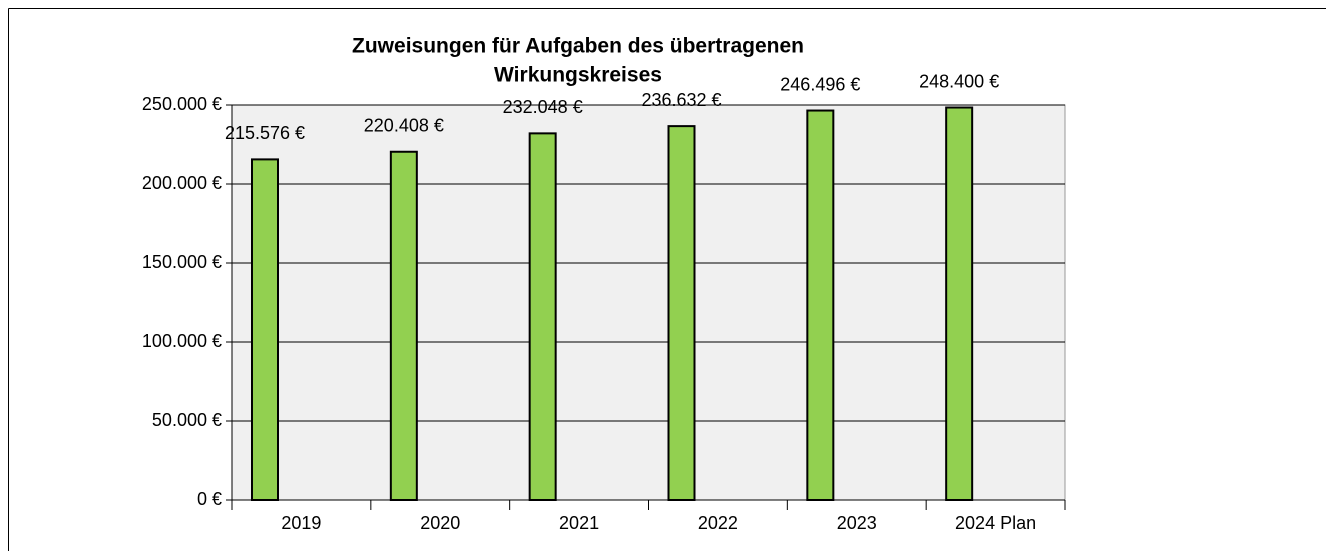  I want to click on x-tick-label: 2021, so click(579, 523).